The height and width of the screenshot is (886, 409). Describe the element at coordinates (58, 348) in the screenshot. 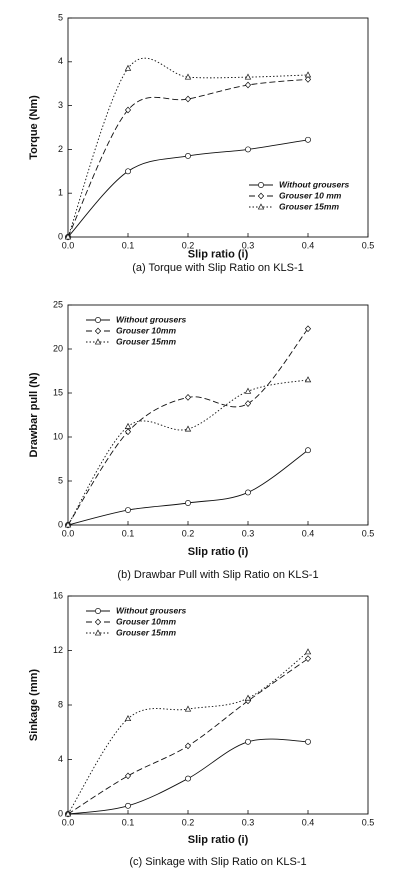

I see `y-tick-label: 20` at that location.